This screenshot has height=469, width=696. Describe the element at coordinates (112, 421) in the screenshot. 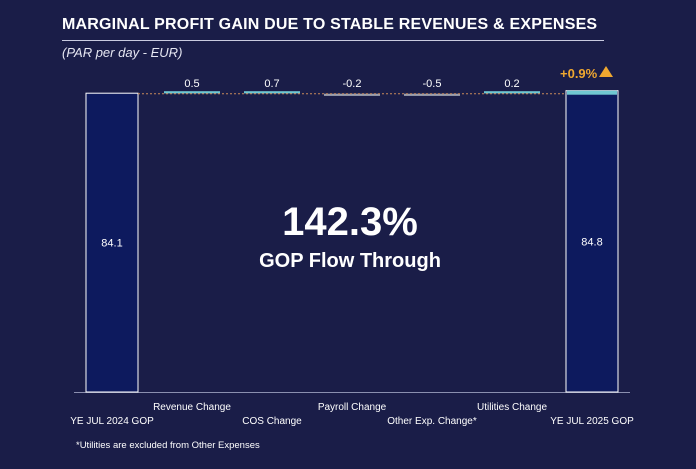

I see `x-tick-label: YE JUL 2024 GOP` at that location.